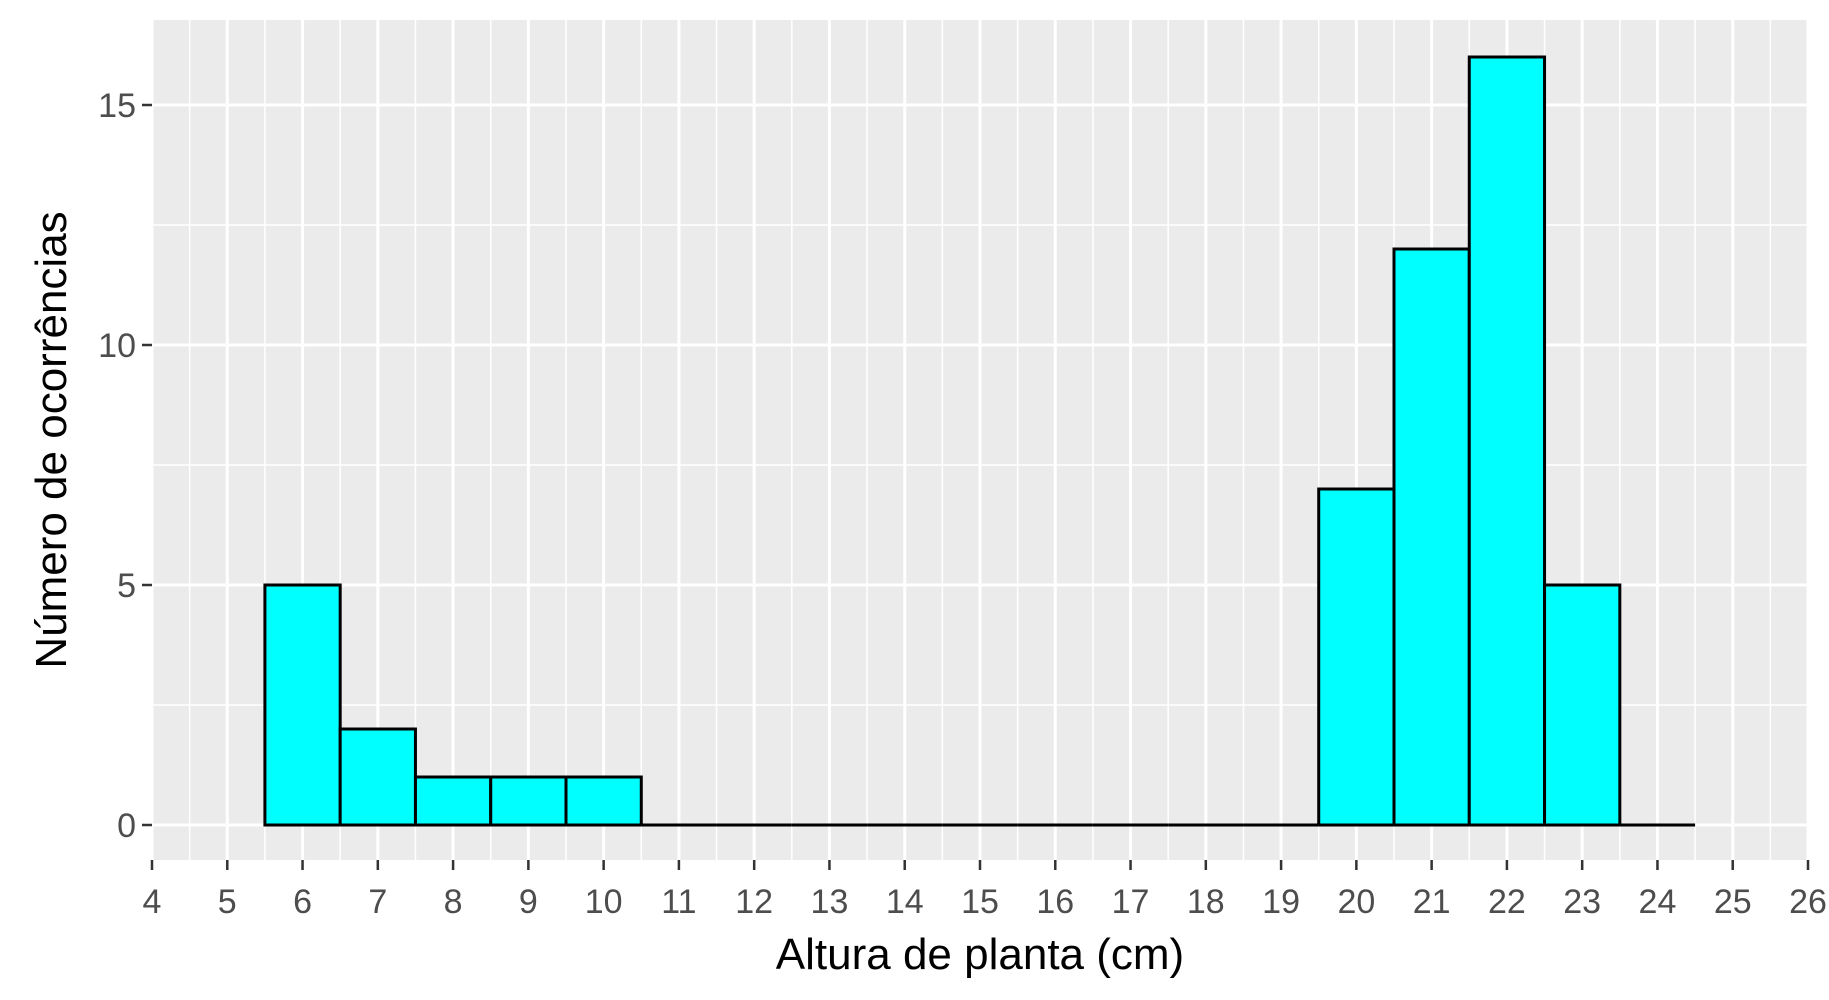  What do you see at coordinates (754, 902) in the screenshot?
I see `x-tick-label: 12` at bounding box center [754, 902].